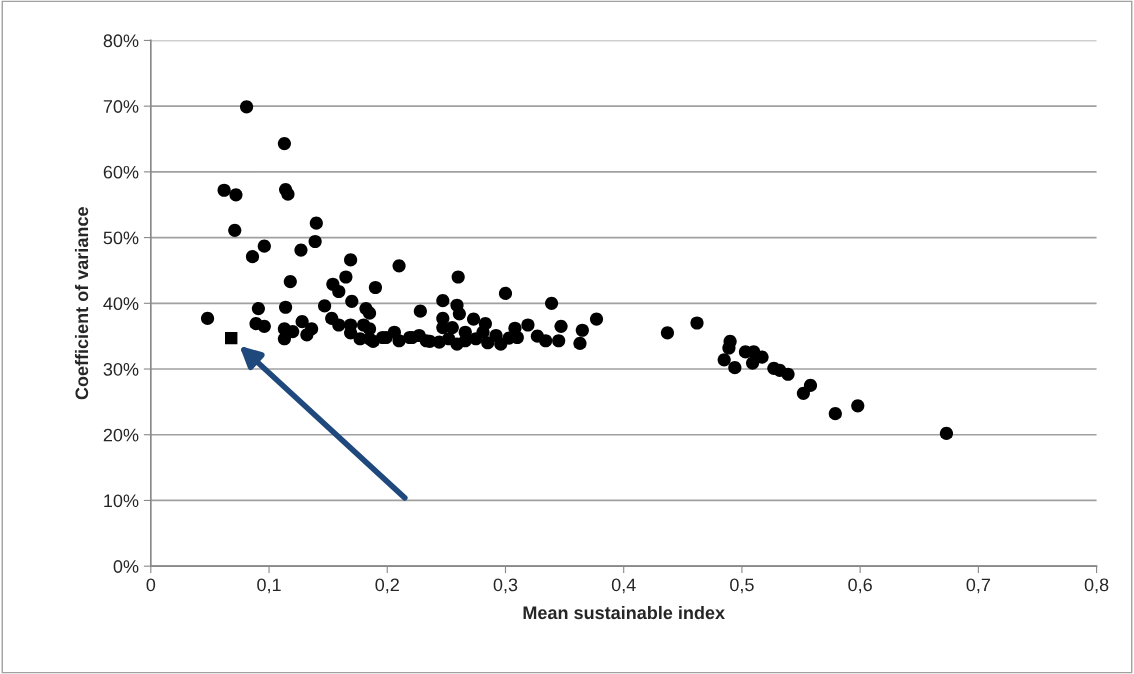  What do you see at coordinates (126, 566) in the screenshot?
I see `y-tick-label: 0%` at bounding box center [126, 566].